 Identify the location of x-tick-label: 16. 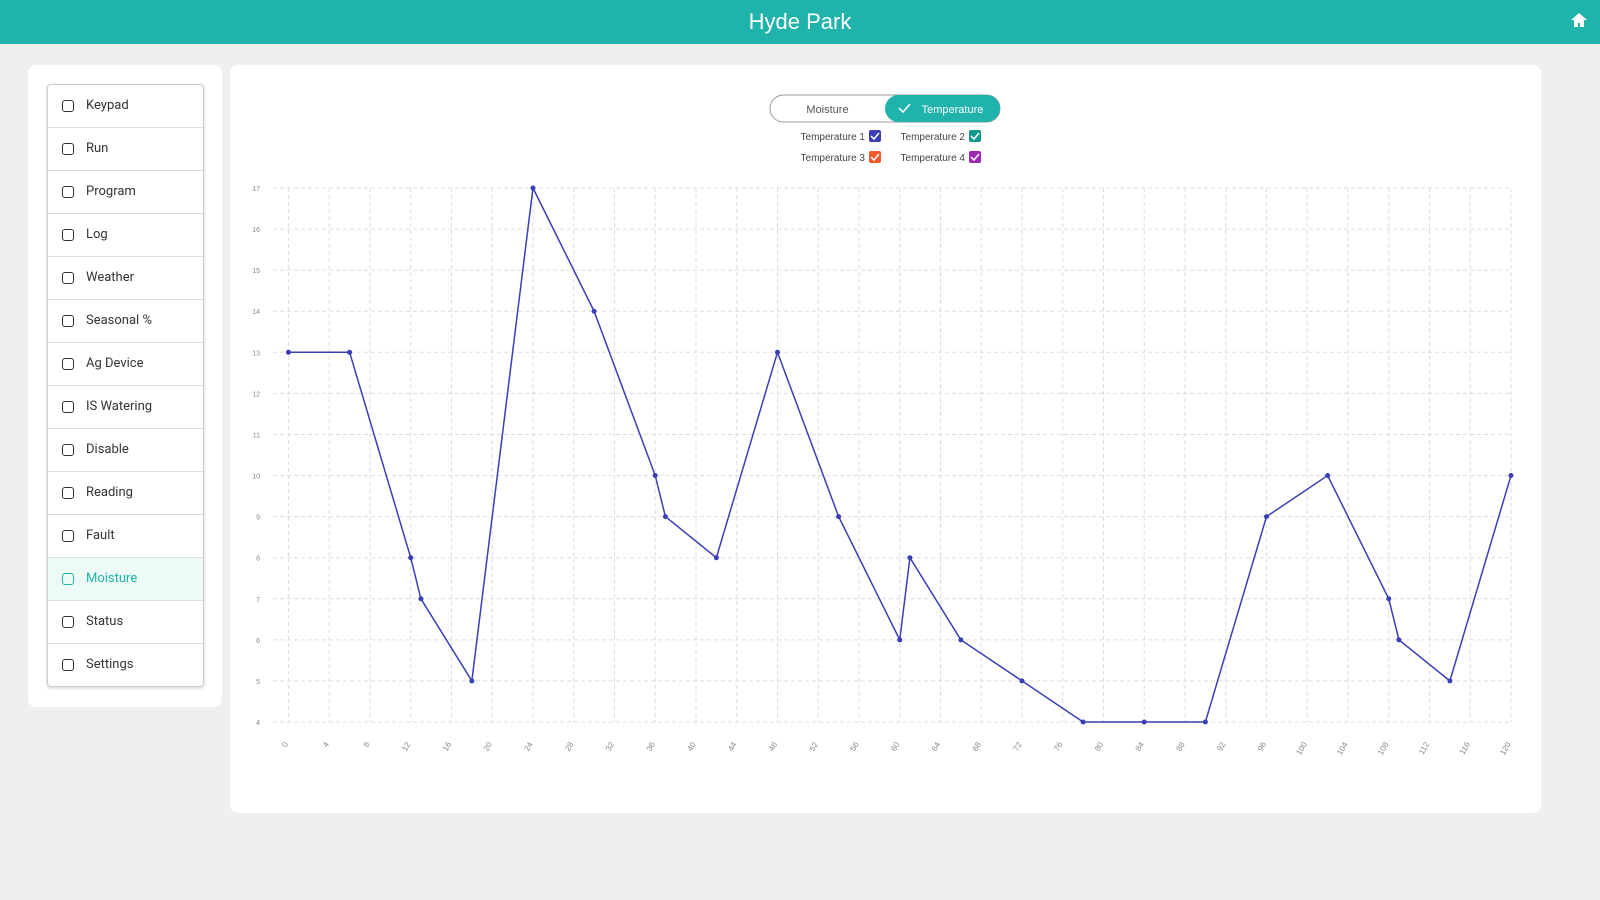
(447, 746).